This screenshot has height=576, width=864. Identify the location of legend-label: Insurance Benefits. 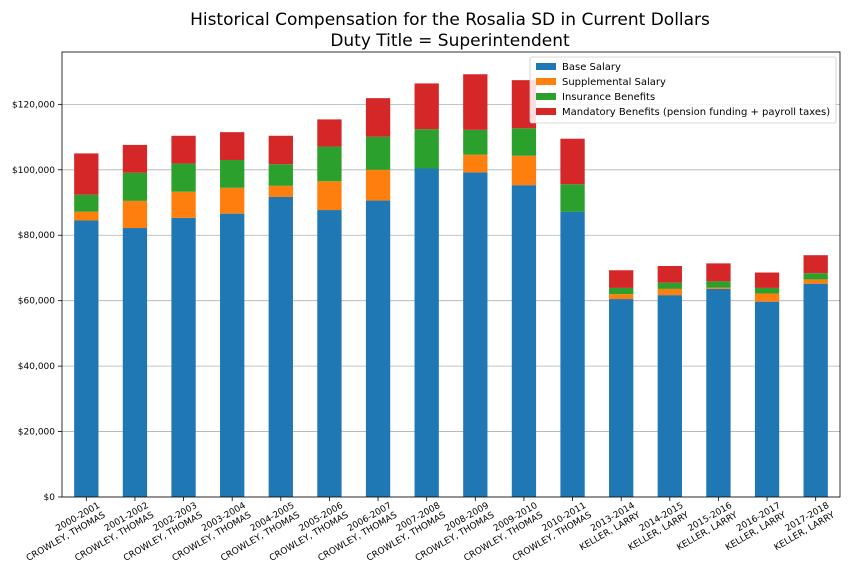
(608, 97).